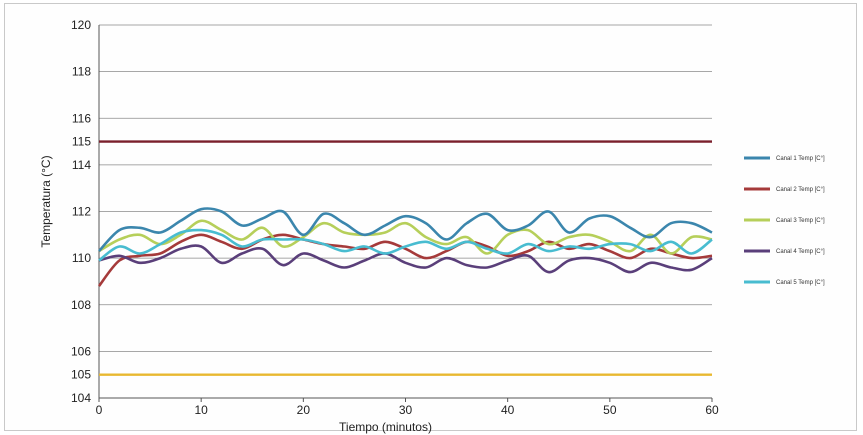 The width and height of the screenshot is (863, 435). Describe the element at coordinates (81, 25) in the screenshot. I see `y-tick-label: 120` at that location.